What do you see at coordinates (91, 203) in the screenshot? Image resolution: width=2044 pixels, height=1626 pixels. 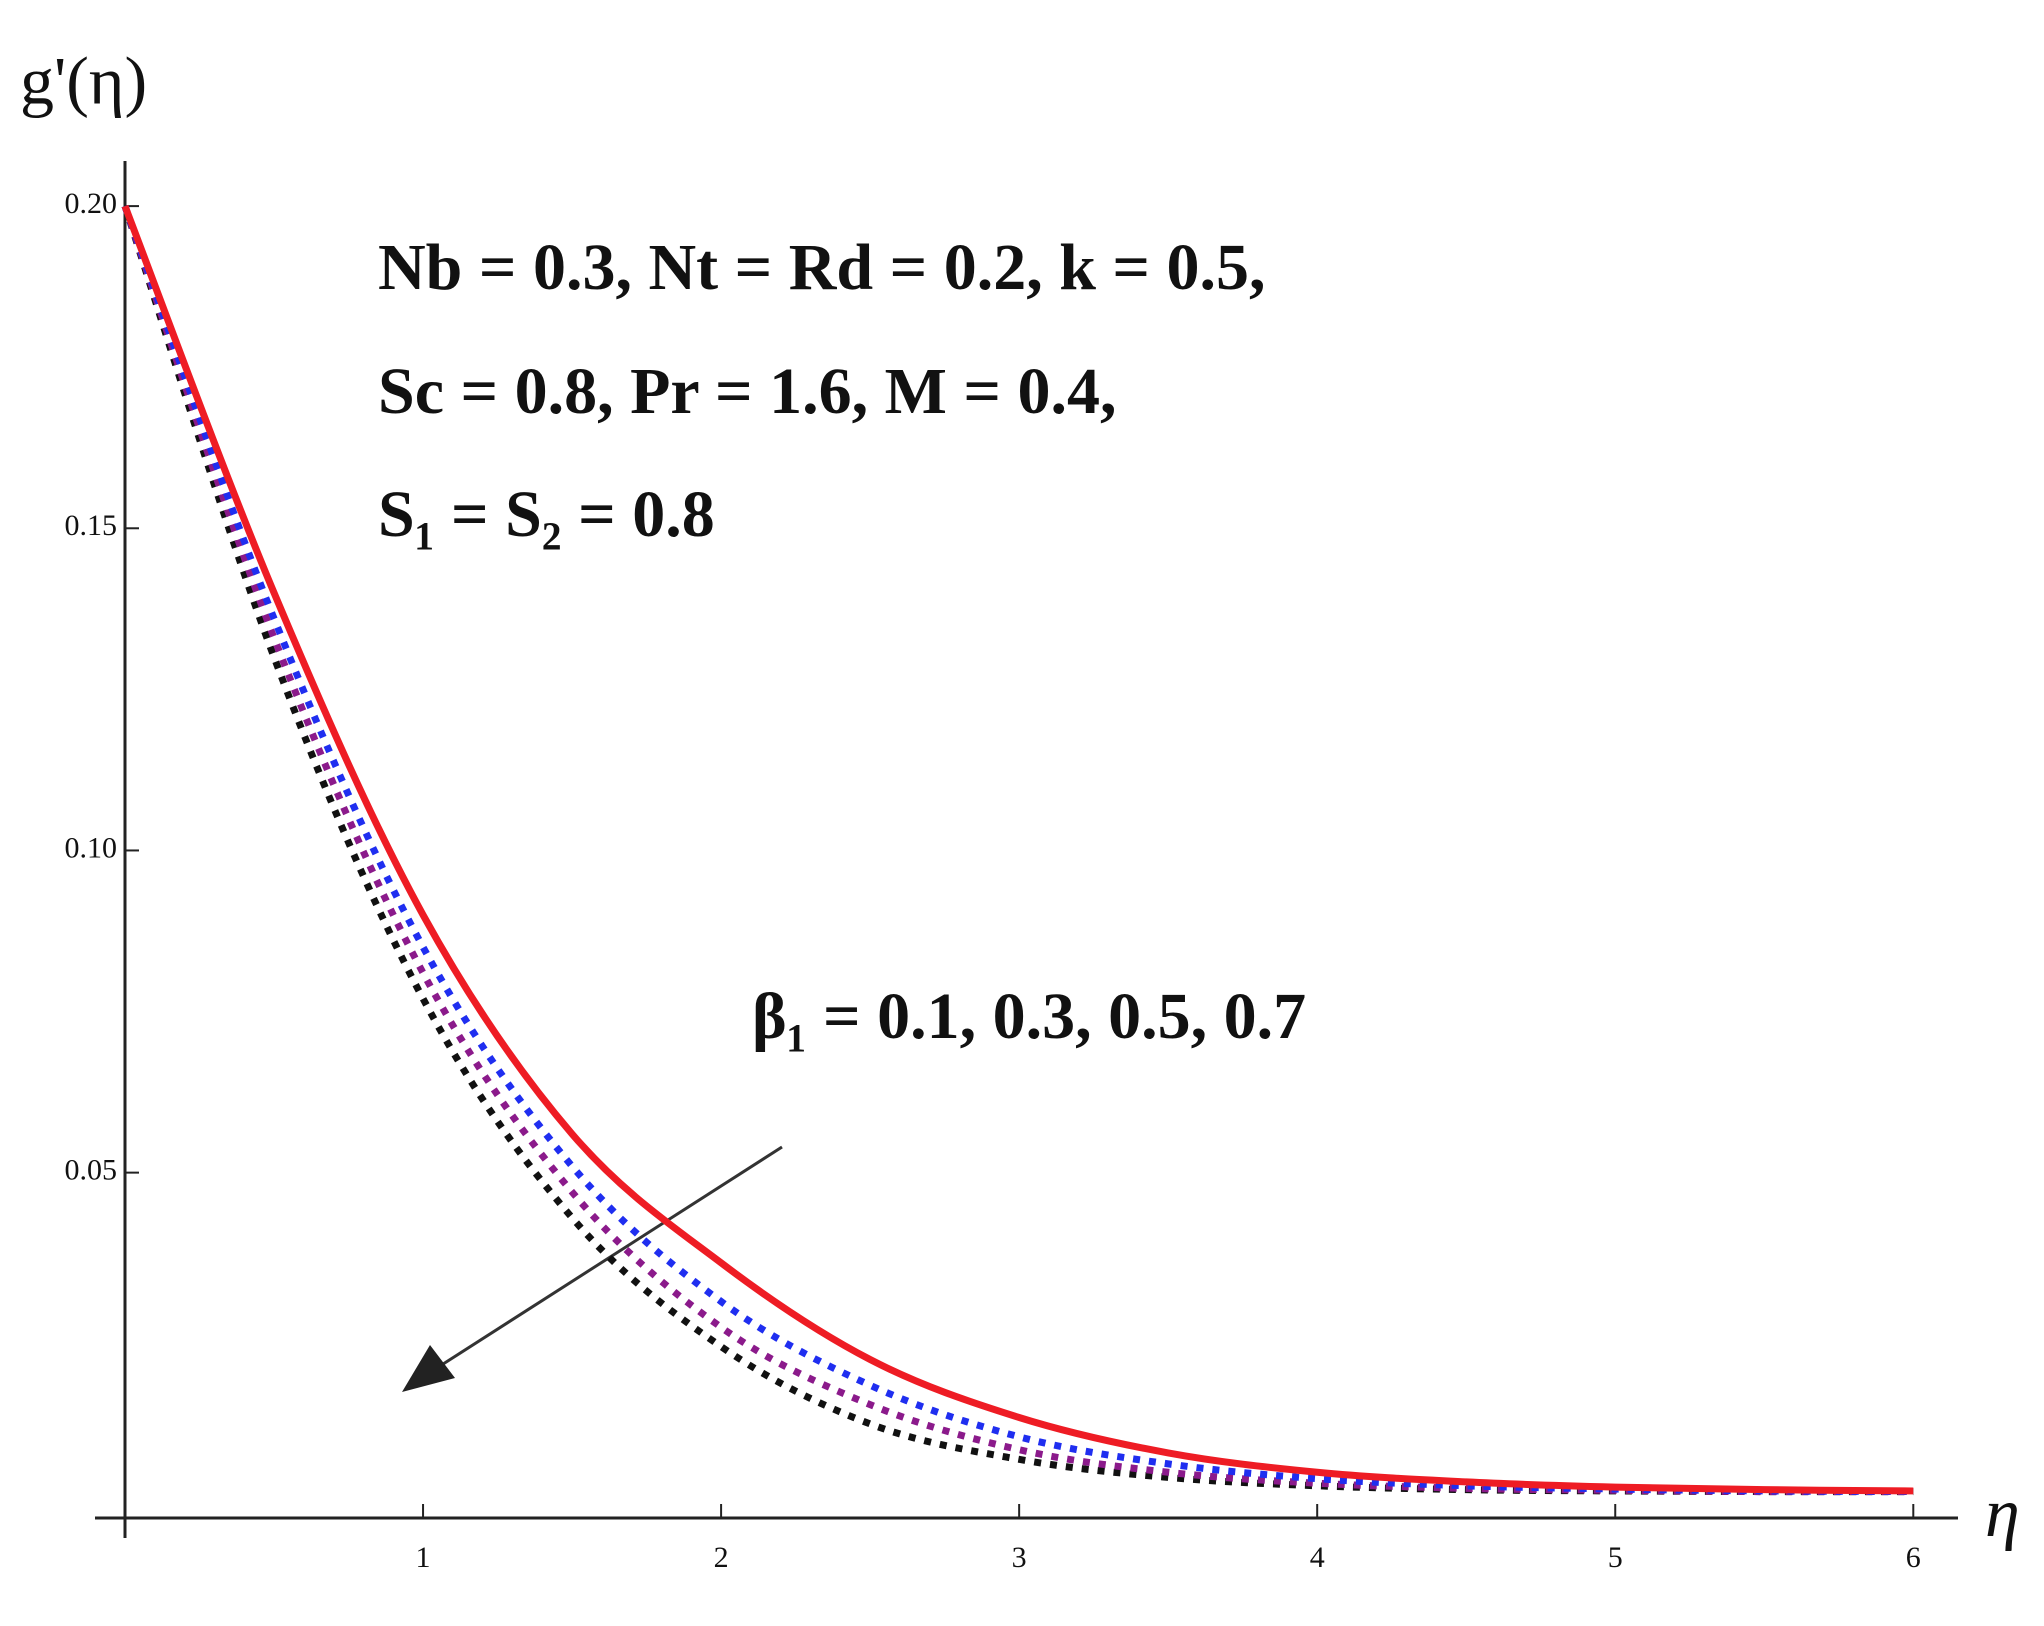 I see `y-tick-label: 0.20` at bounding box center [91, 203].